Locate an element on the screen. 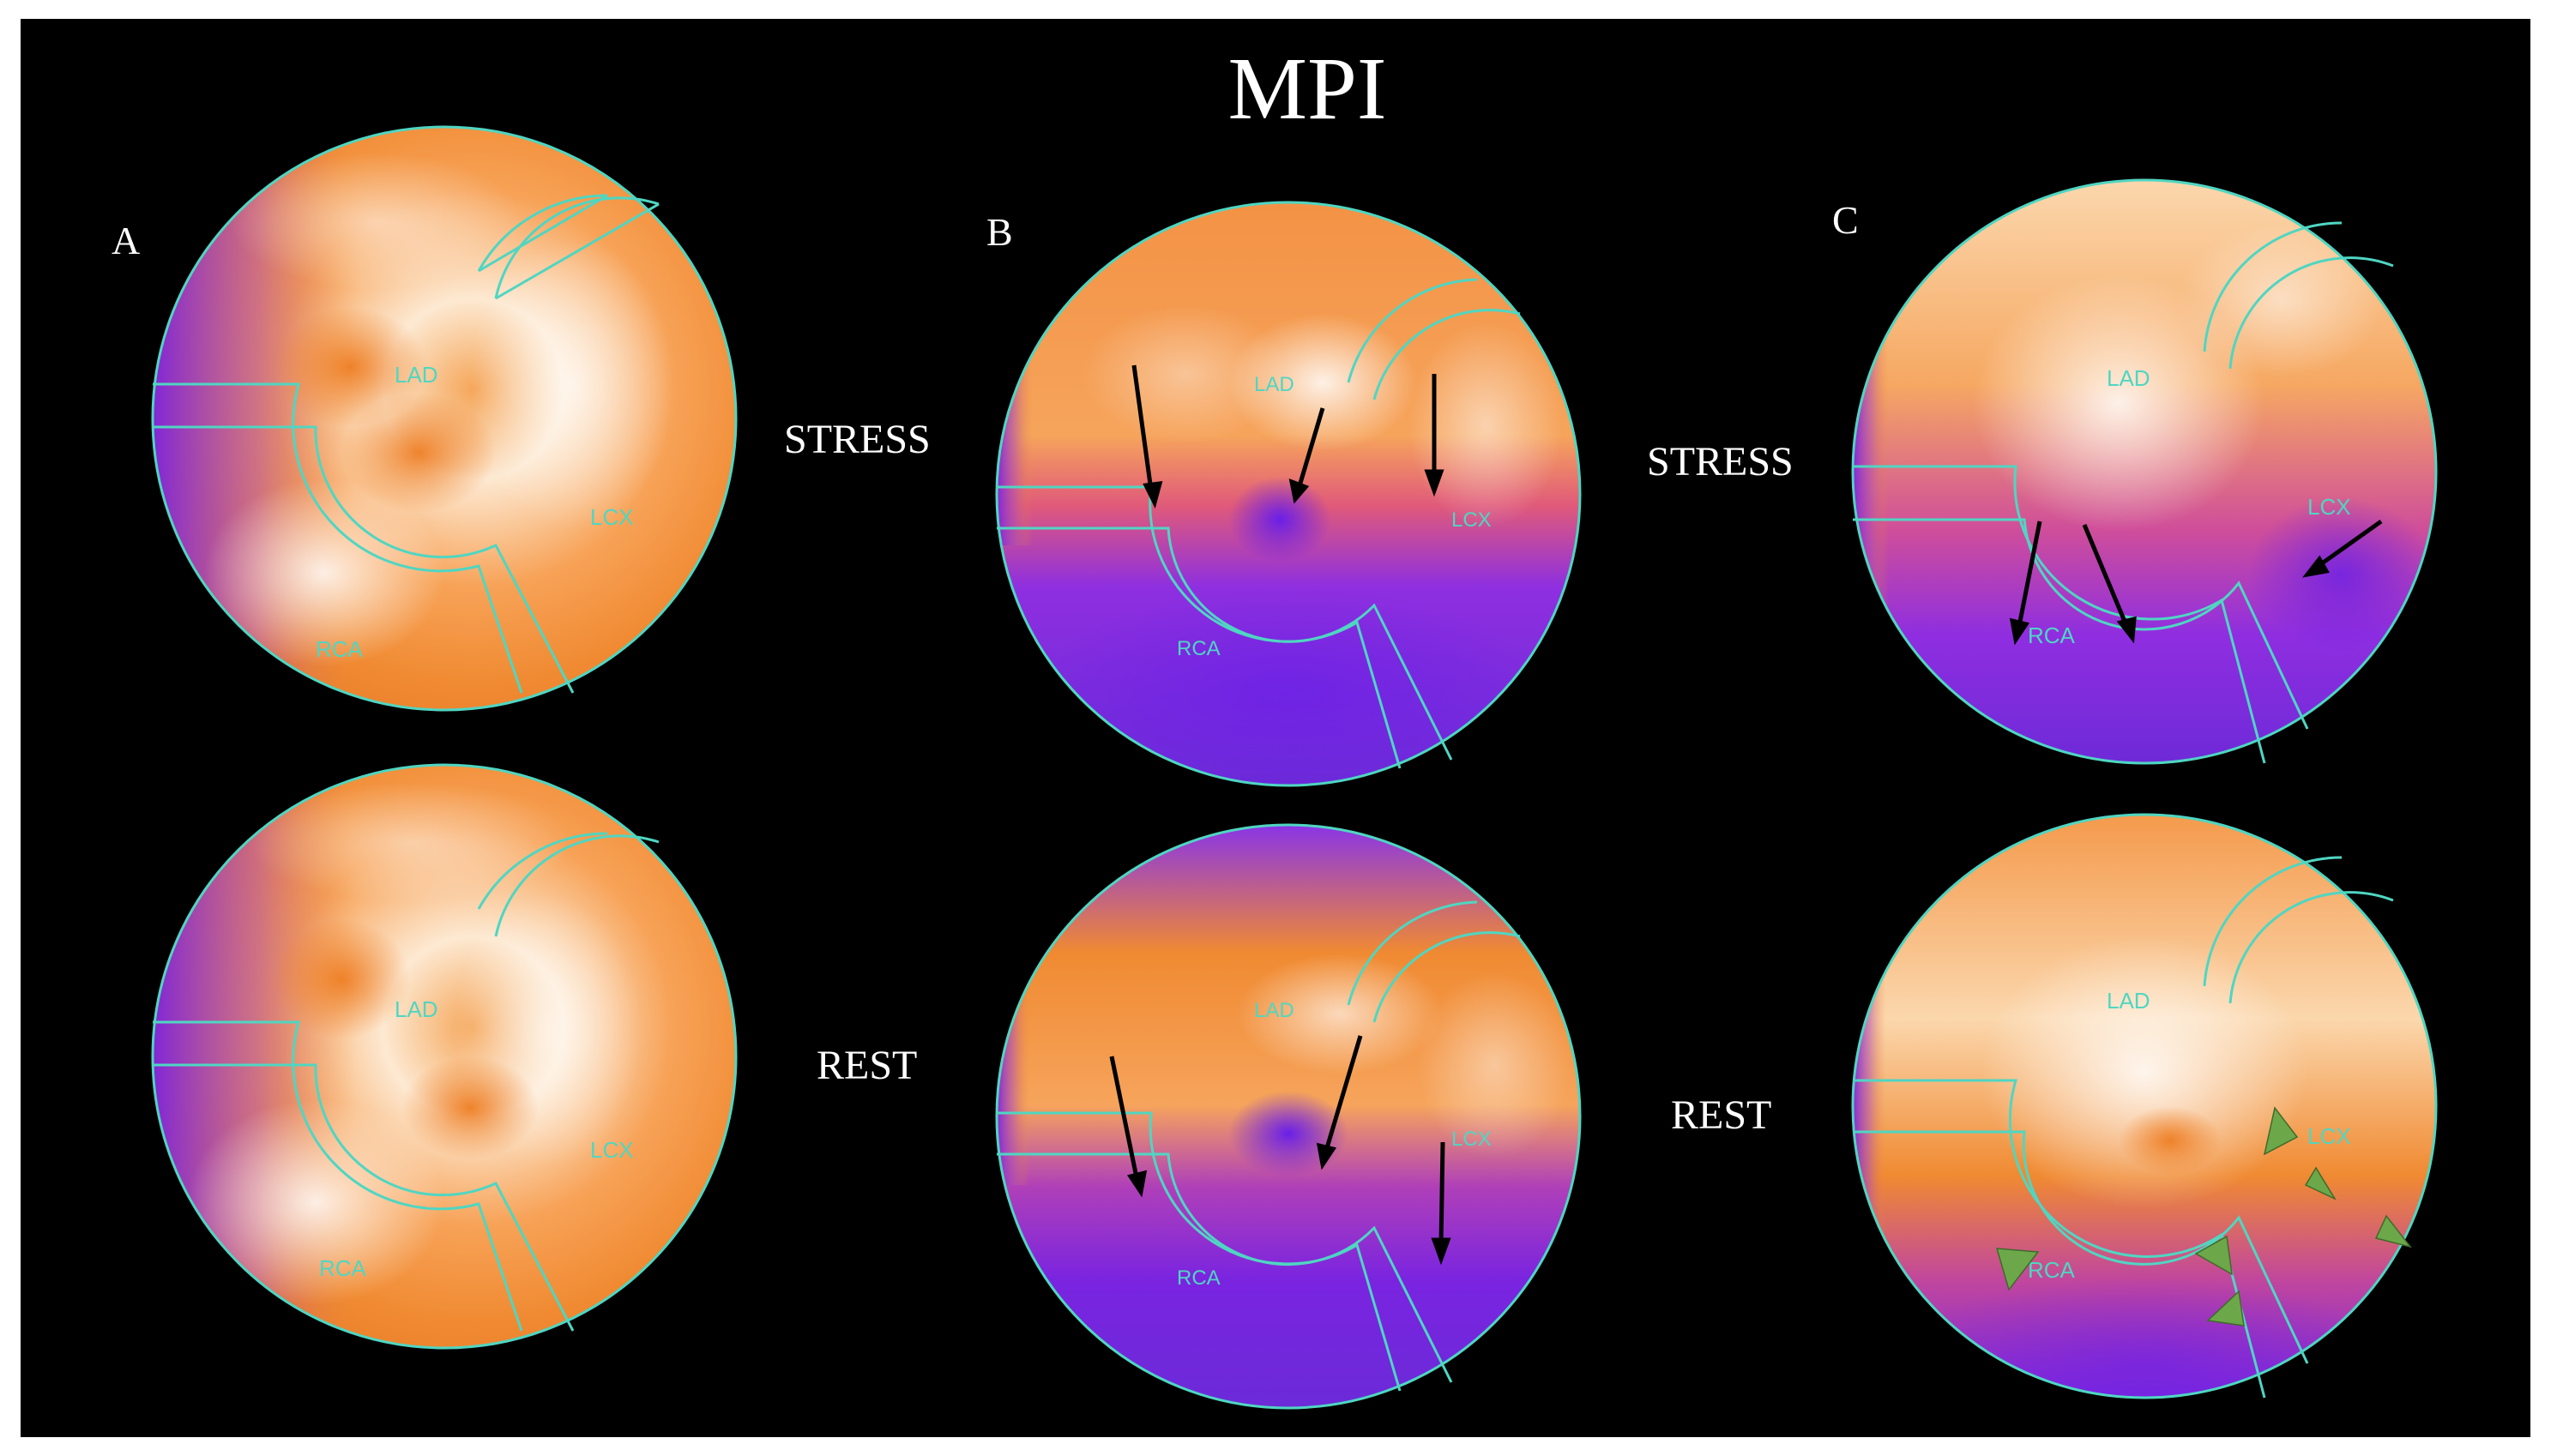 The image size is (2551, 1456). view-label-c-stress: STRESS is located at coordinates (1720, 462).